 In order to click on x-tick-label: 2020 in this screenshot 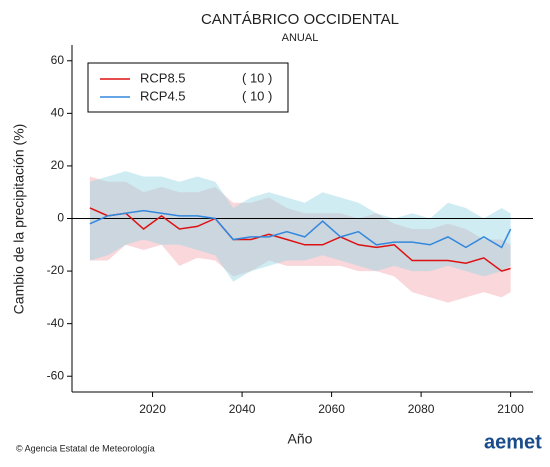, I will do `click(152, 409)`.